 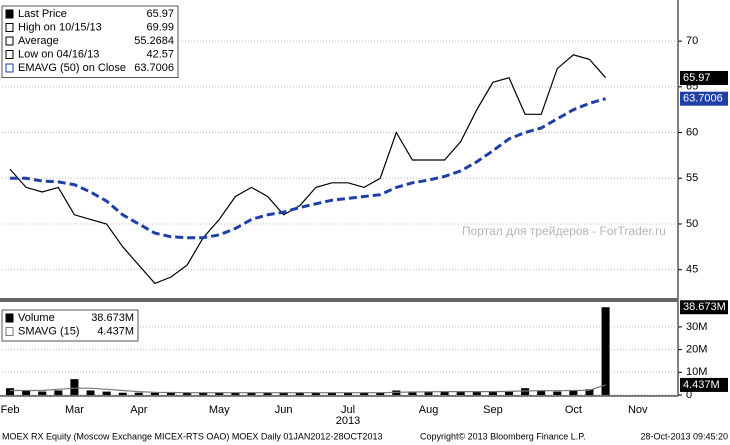 What do you see at coordinates (308, 389) in the screenshot?
I see `price-line` at bounding box center [308, 389].